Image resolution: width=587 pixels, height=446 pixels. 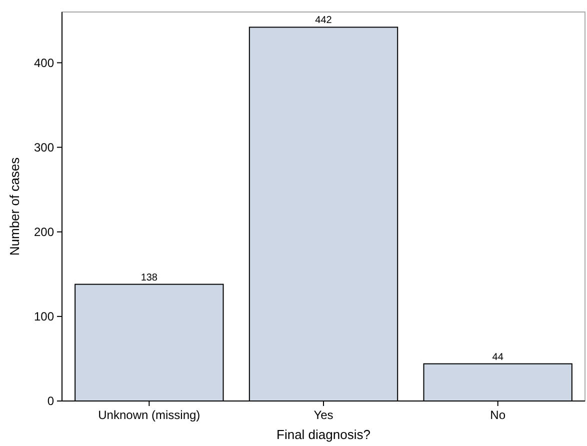 I want to click on y-tick-label: 0, so click(x=50, y=401).